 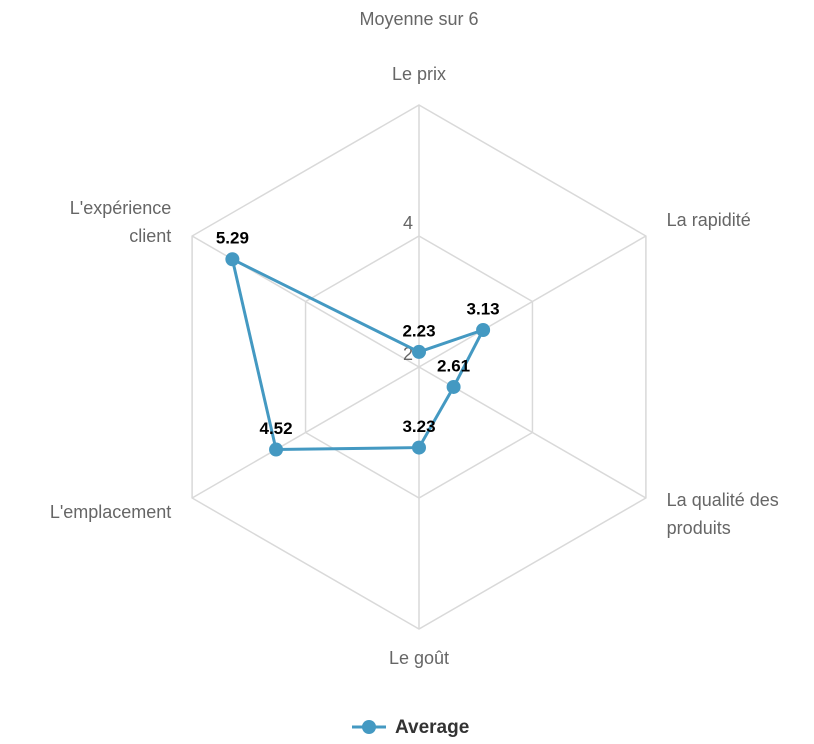 What do you see at coordinates (232, 238) in the screenshot?
I see `data-label: 5.29` at bounding box center [232, 238].